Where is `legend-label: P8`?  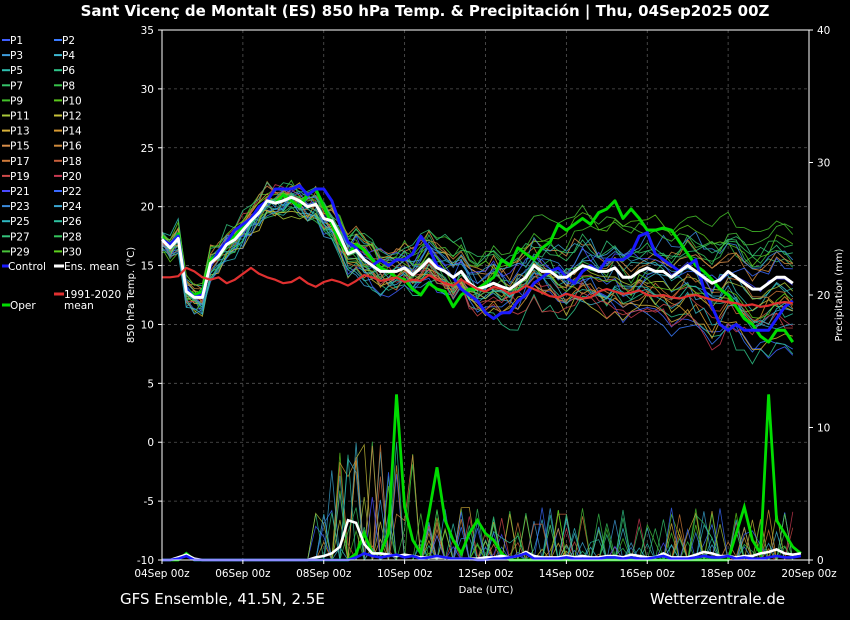
legend-label: P8 is located at coordinates (68, 86).